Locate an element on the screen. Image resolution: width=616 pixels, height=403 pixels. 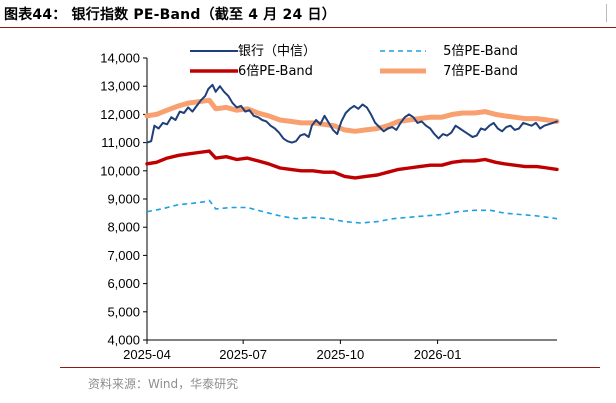
y-tick-label: 10,000 is located at coordinates (120, 170).